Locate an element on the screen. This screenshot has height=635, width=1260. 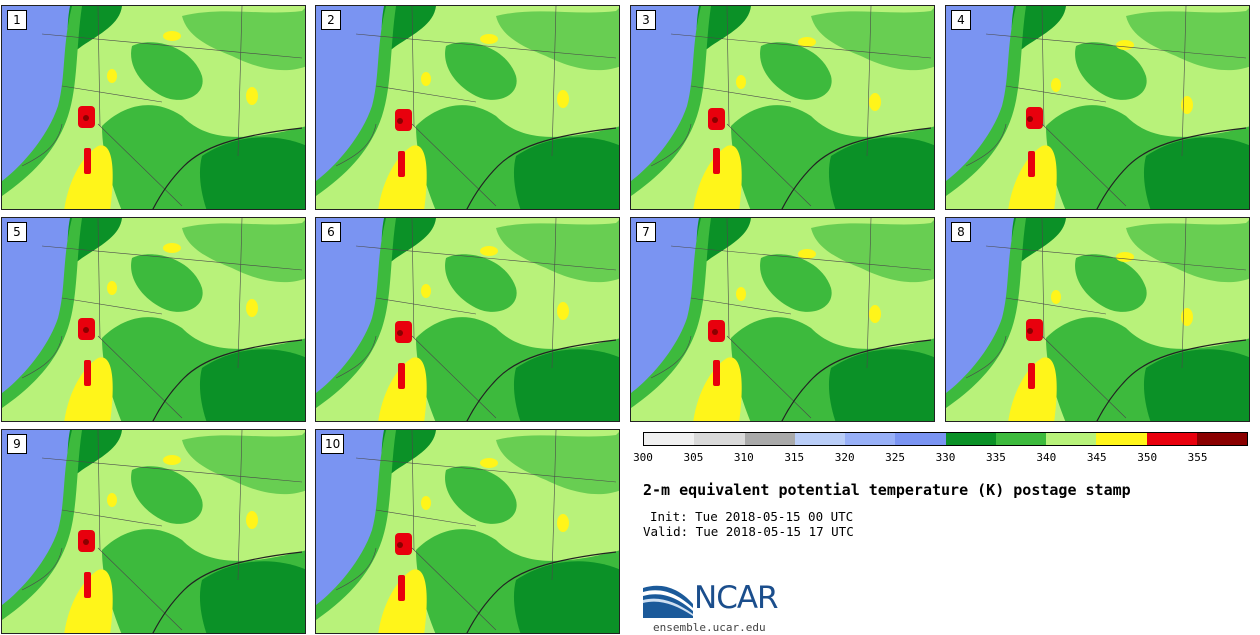
colorbar-tick-label: 310 is located at coordinates (743, 457).